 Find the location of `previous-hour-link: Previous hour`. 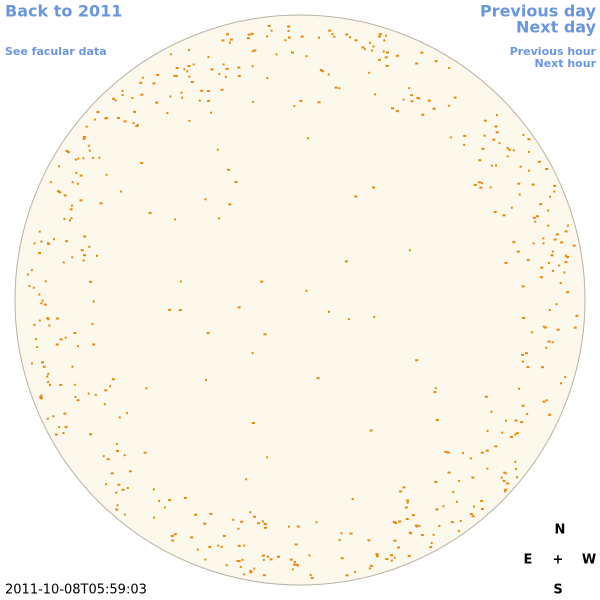

previous-hour-link: Previous hour is located at coordinates (553, 51).